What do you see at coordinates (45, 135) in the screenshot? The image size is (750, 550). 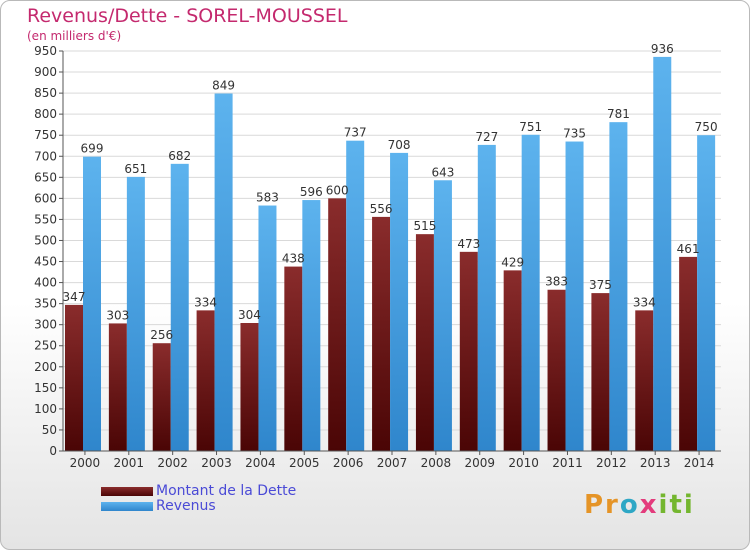 I see `y-tick-label: 750` at bounding box center [45, 135].